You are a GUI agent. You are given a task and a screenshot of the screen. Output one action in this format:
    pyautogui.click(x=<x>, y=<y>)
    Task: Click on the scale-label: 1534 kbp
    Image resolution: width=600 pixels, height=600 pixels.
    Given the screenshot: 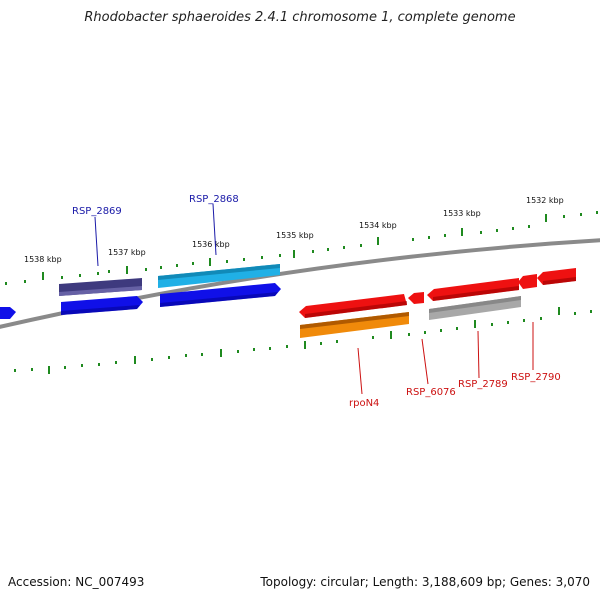 What is the action you would take?
    pyautogui.click(x=378, y=225)
    